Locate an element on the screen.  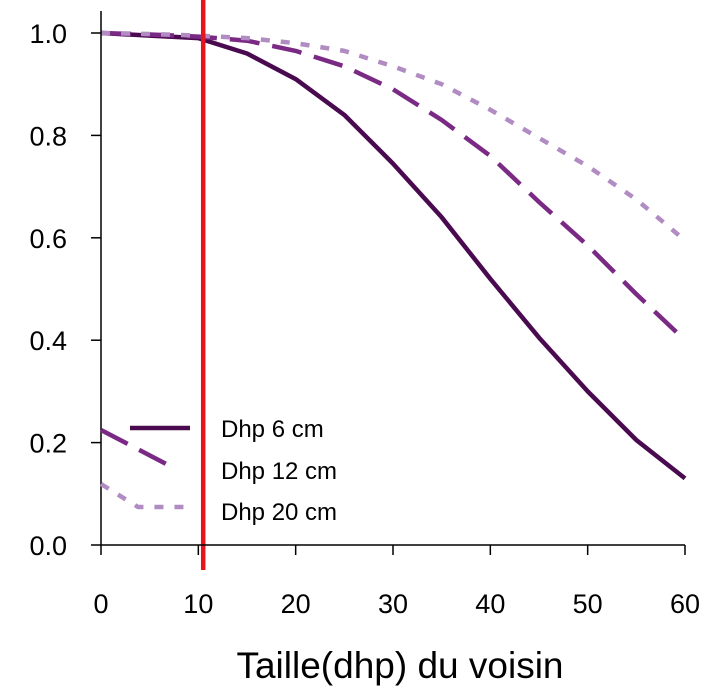
x-axis-title: Taille(dhp) du voisin is located at coordinates (399, 665).